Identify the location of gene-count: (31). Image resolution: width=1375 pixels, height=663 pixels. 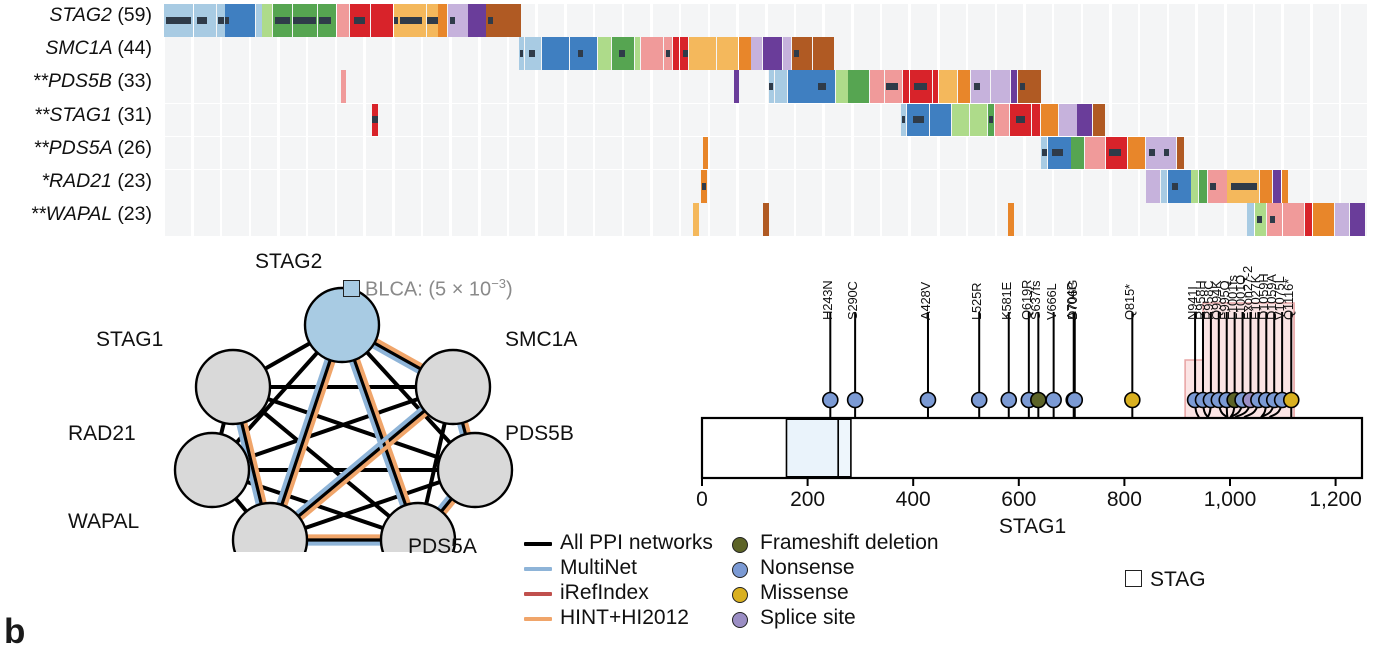
(134, 114).